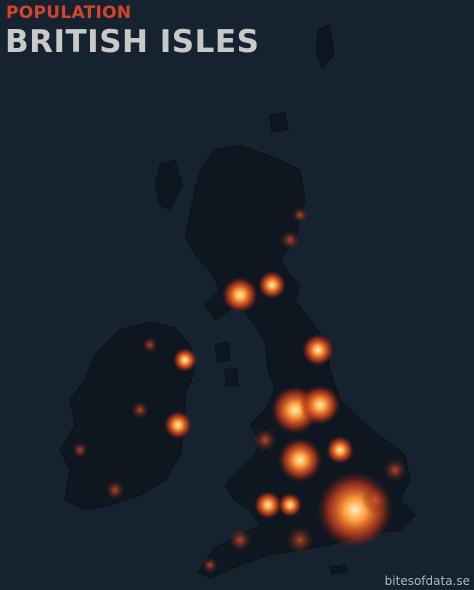 This screenshot has width=474, height=590. I want to click on title: BRITISH ISLES, so click(132, 42).